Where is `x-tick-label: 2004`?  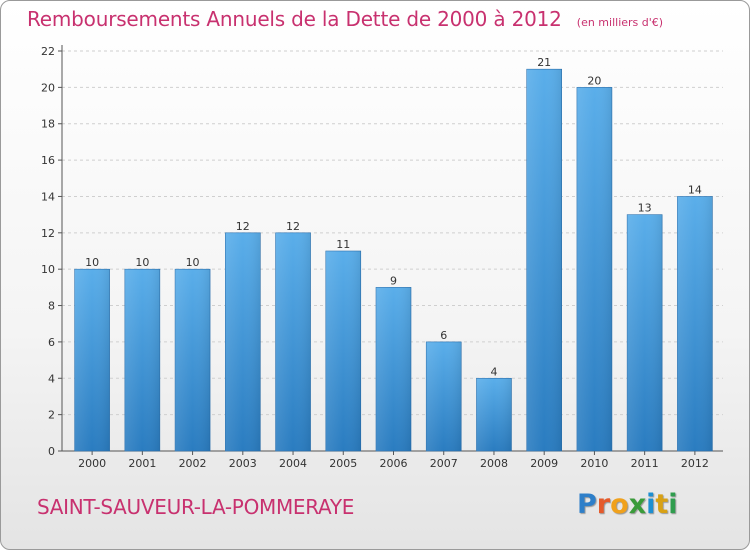 x-tick-label: 2004 is located at coordinates (293, 463).